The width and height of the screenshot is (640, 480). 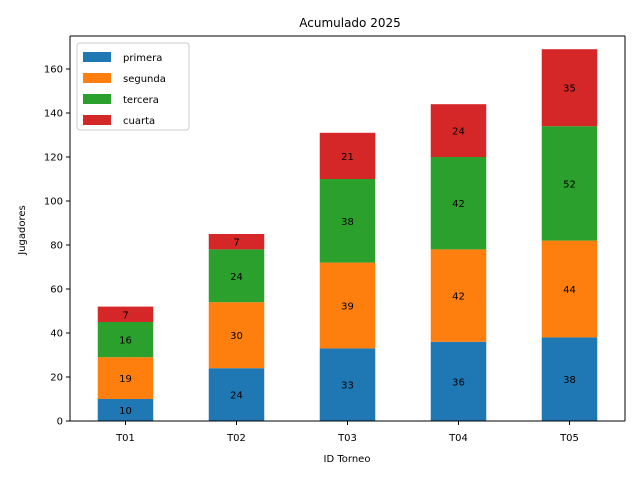 What do you see at coordinates (141, 100) in the screenshot?
I see `legend-label-tercera: tercera` at bounding box center [141, 100].